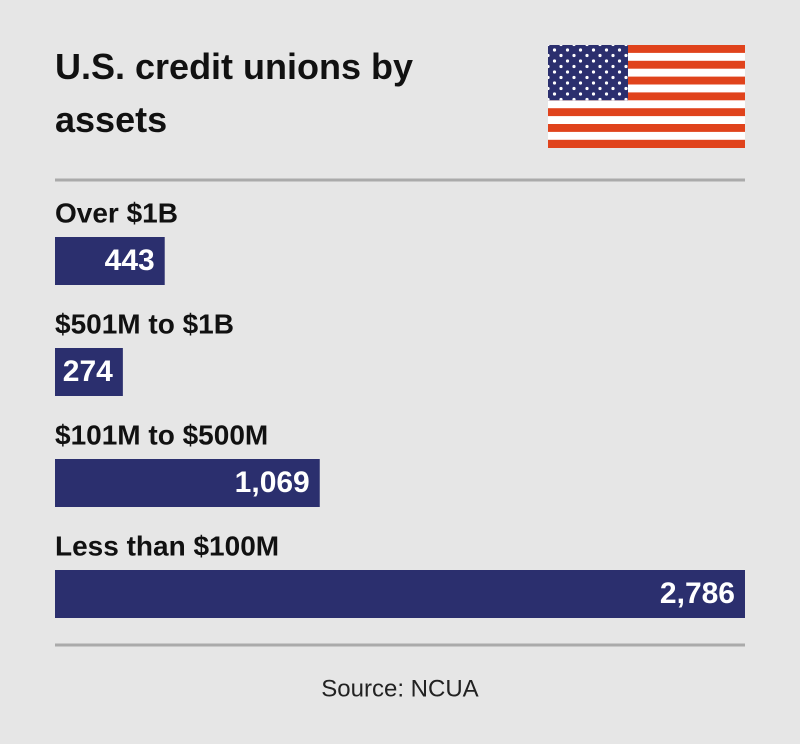 The width and height of the screenshot is (800, 744). I want to click on value-label: 274, so click(88, 371).